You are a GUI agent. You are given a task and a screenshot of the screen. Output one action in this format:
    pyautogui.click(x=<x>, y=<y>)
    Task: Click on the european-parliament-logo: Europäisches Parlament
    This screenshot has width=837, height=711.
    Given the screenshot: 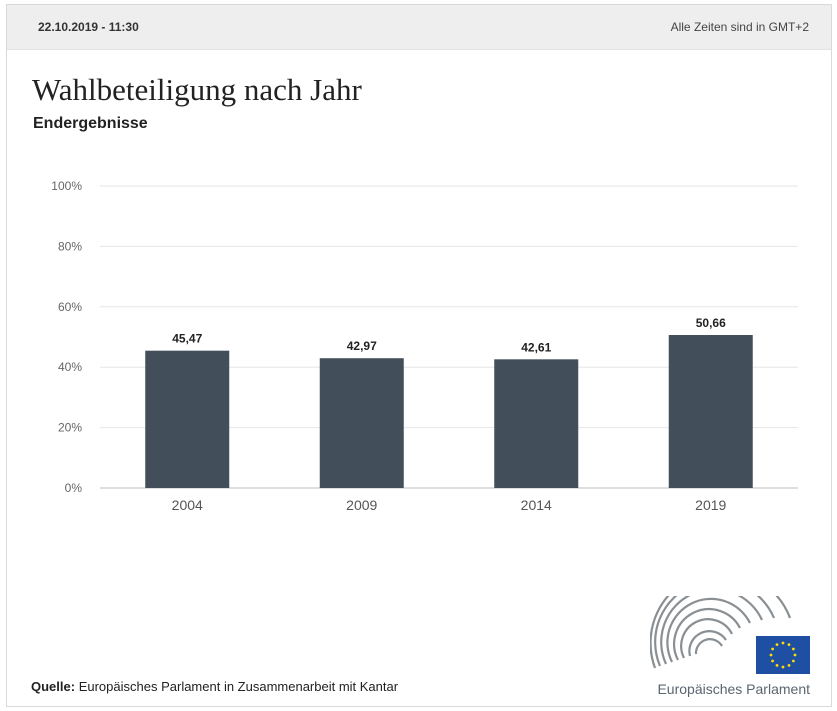 What is the action you would take?
    pyautogui.click(x=730, y=646)
    